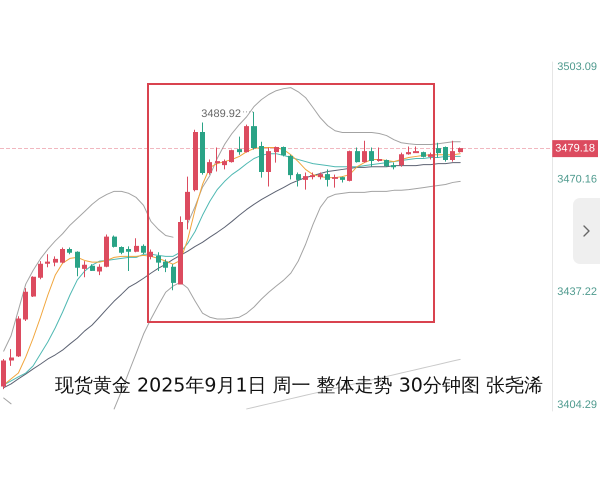 This screenshot has height=480, width=600. What do you see at coordinates (577, 404) in the screenshot?
I see `y-tick-label: 3404.29` at bounding box center [577, 404].